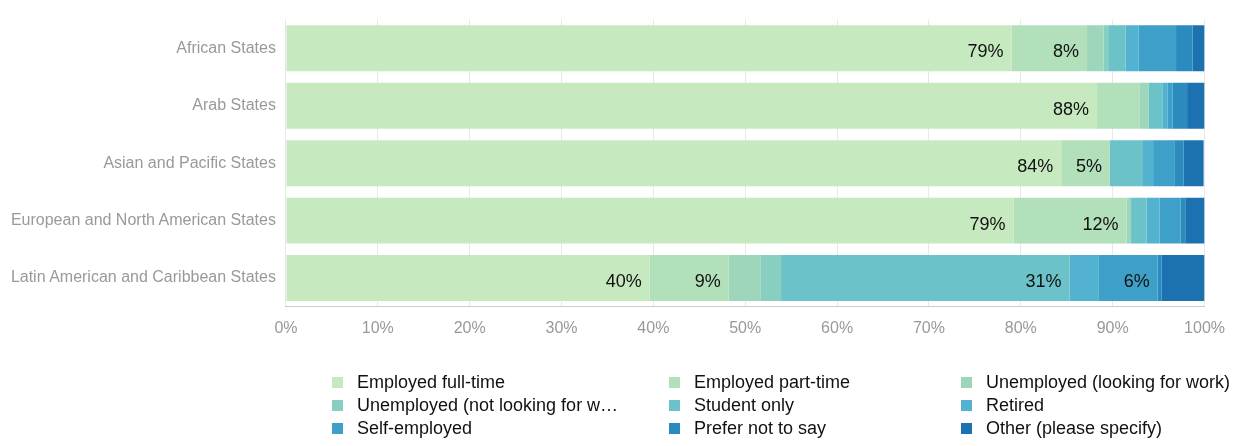 This screenshot has height=446, width=1237. What do you see at coordinates (415, 428) in the screenshot?
I see `legend-label: Self-employed` at bounding box center [415, 428].